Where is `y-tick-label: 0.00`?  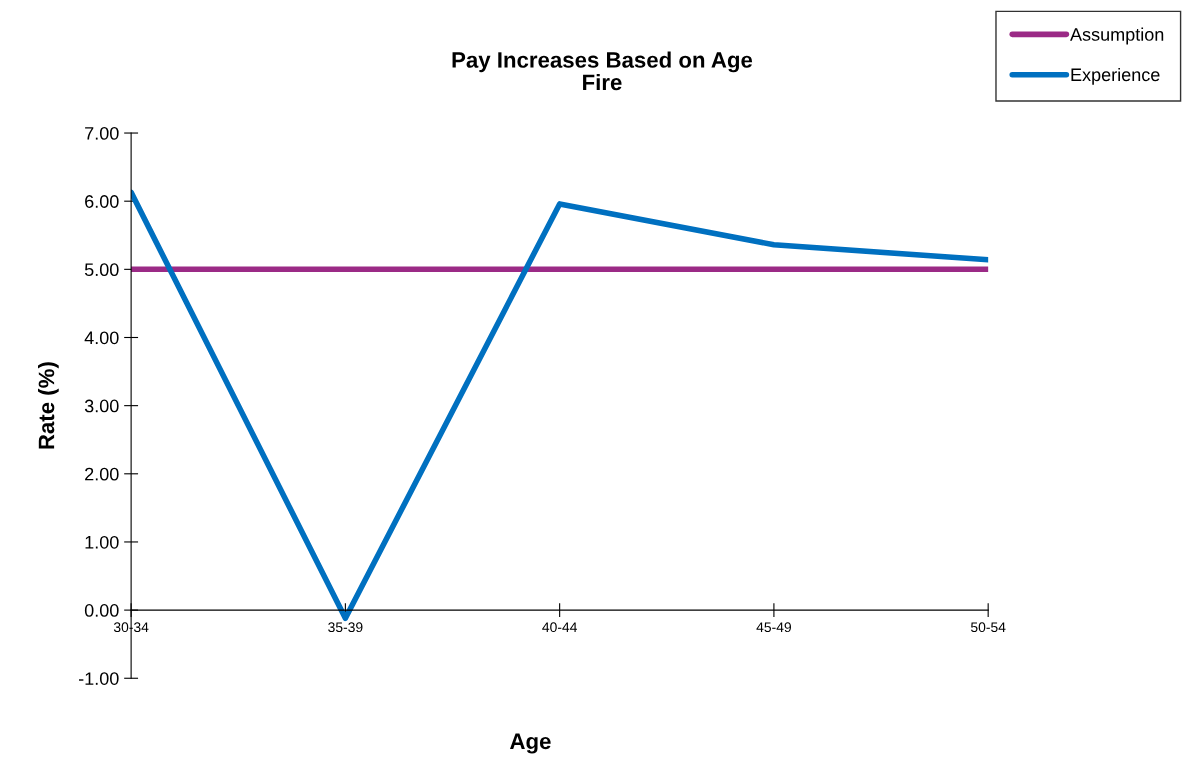
y-tick-label: 0.00 is located at coordinates (101, 610).